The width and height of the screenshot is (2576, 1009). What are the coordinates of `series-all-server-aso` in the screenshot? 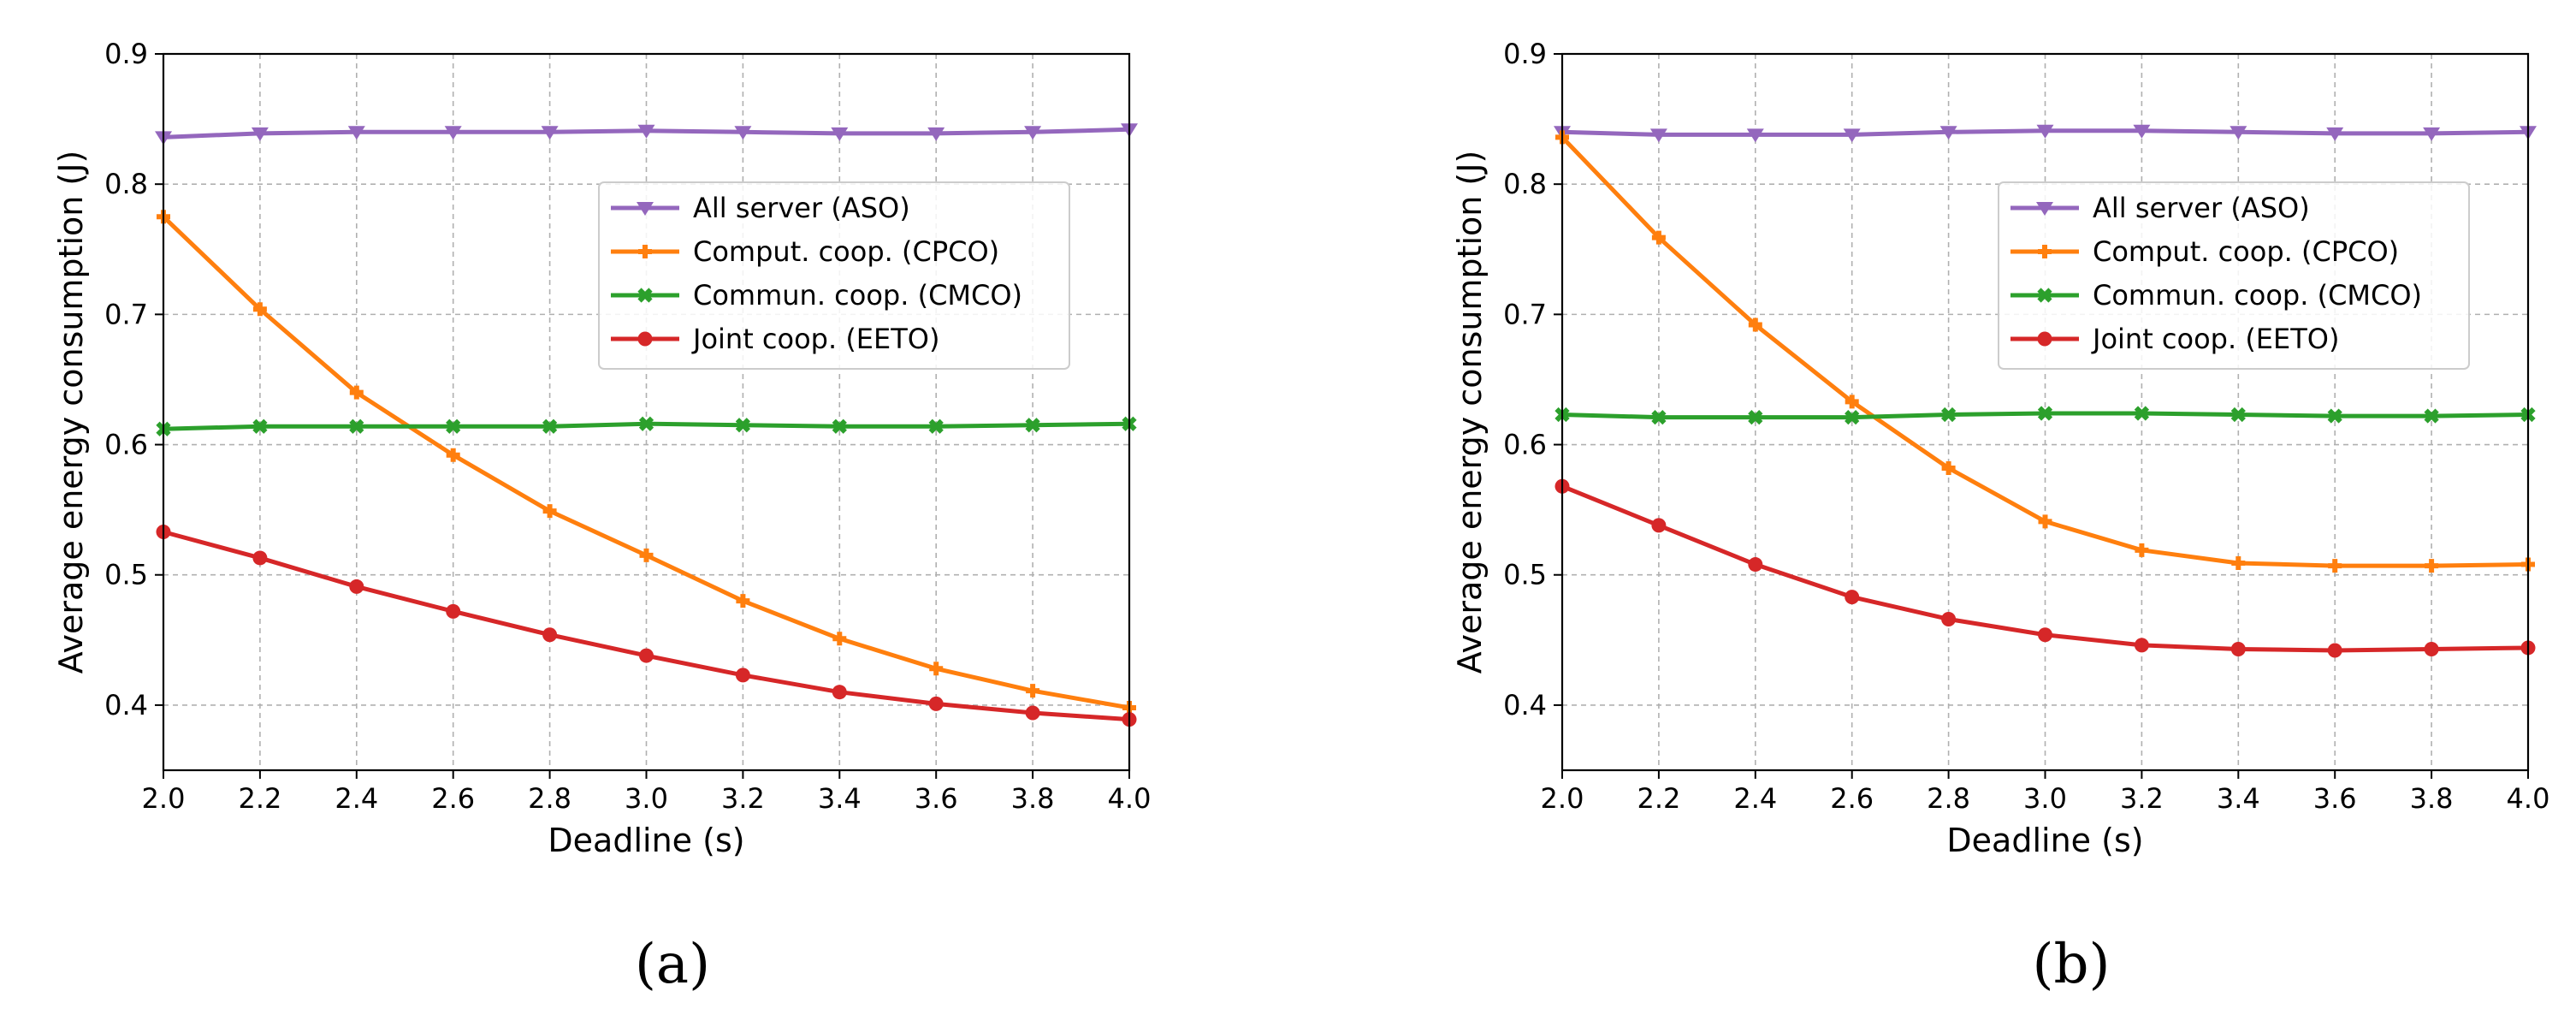 It's located at (646, 134).